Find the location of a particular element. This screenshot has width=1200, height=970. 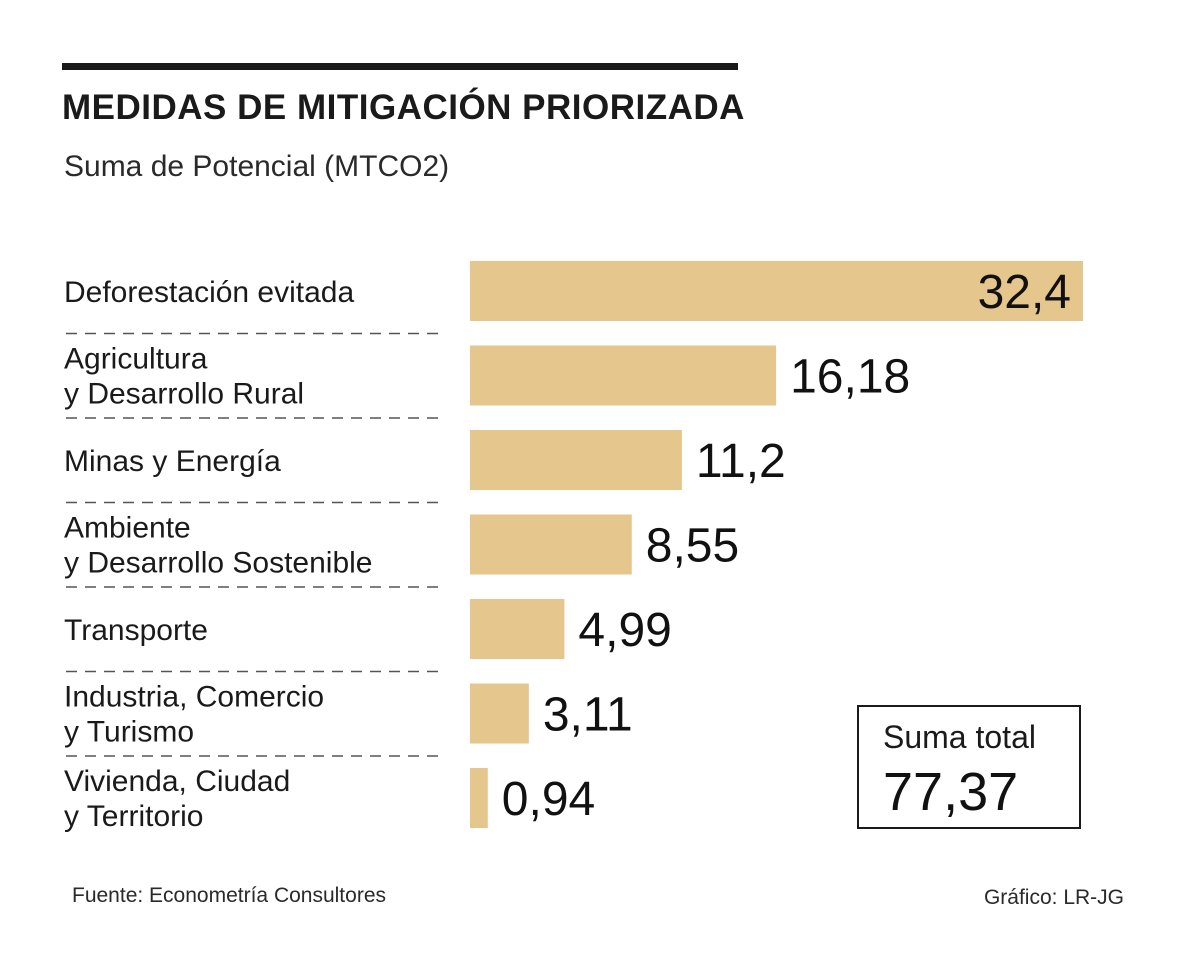

value-label-2: 11,2 is located at coordinates (741, 461).